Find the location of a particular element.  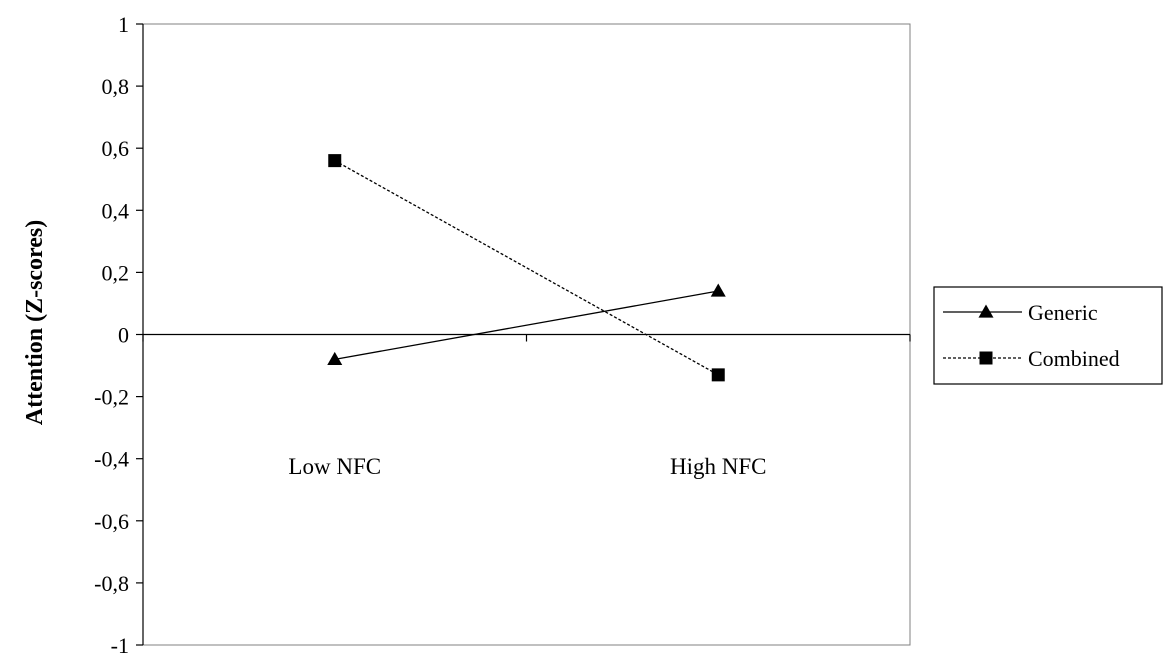

series-generic is located at coordinates (526, 324).